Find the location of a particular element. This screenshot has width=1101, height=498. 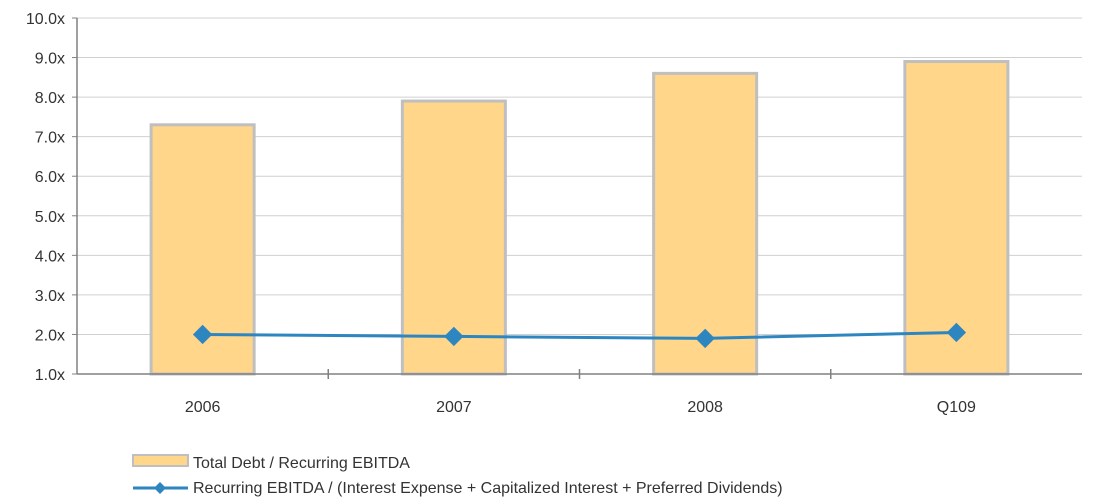

y-tick-label: 9.0x is located at coordinates (50, 59).